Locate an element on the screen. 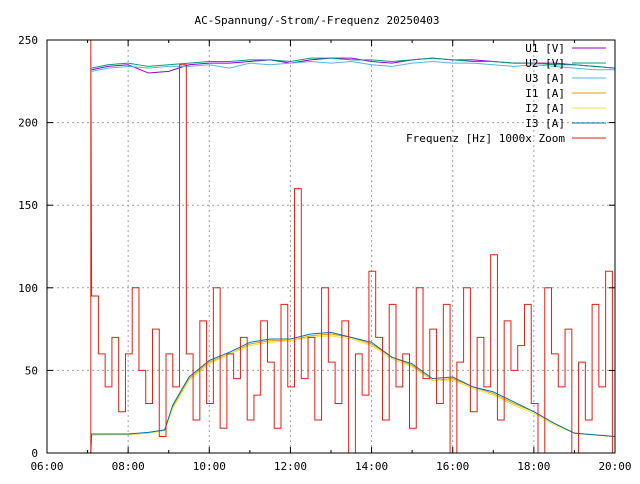 The width and height of the screenshot is (640, 484). legend-label: U3 [A] is located at coordinates (545, 78).